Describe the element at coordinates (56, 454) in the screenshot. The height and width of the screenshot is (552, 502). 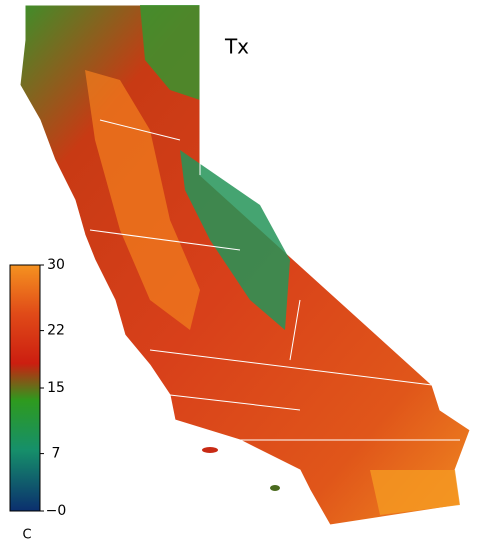
I see `tick-label: 7` at that location.